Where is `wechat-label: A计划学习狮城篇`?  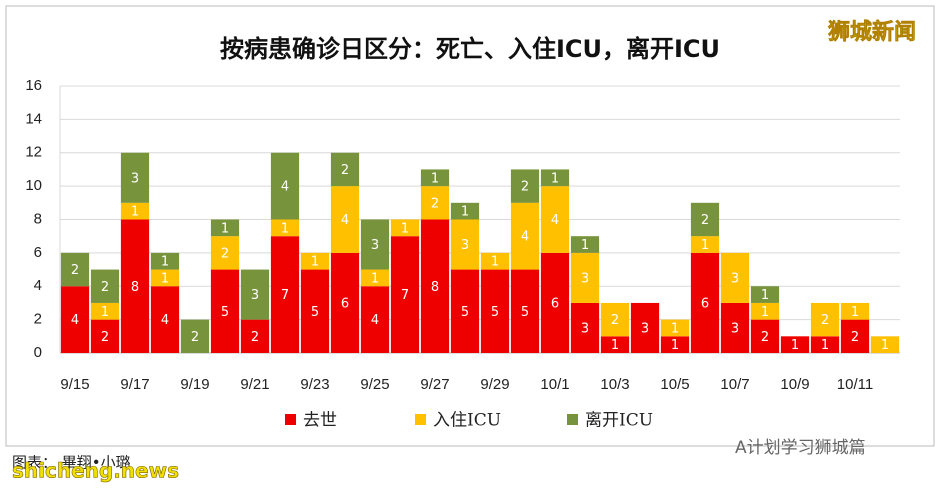 wechat-label: A计划学习狮城篇 is located at coordinates (800, 448).